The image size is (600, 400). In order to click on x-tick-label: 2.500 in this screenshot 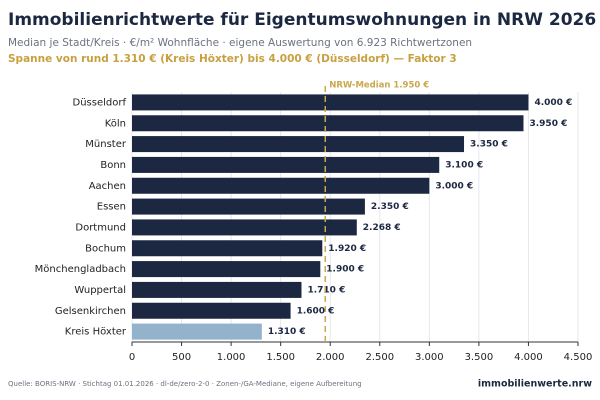, I will do `click(379, 357)`.